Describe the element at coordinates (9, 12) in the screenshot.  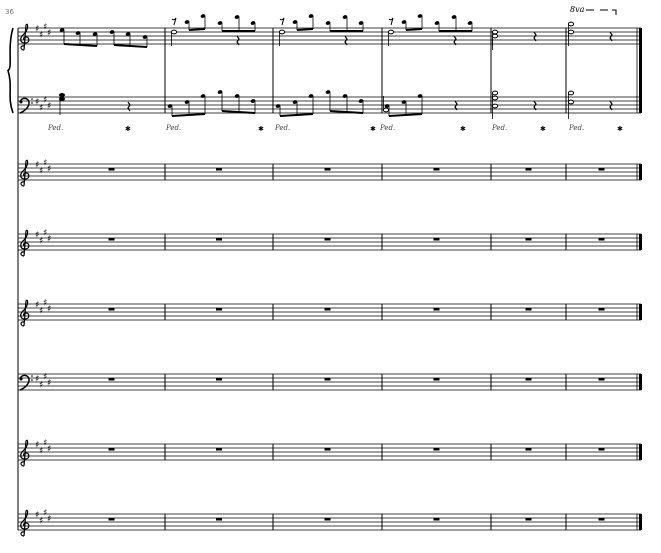
I see `measure-number: 36` at that location.